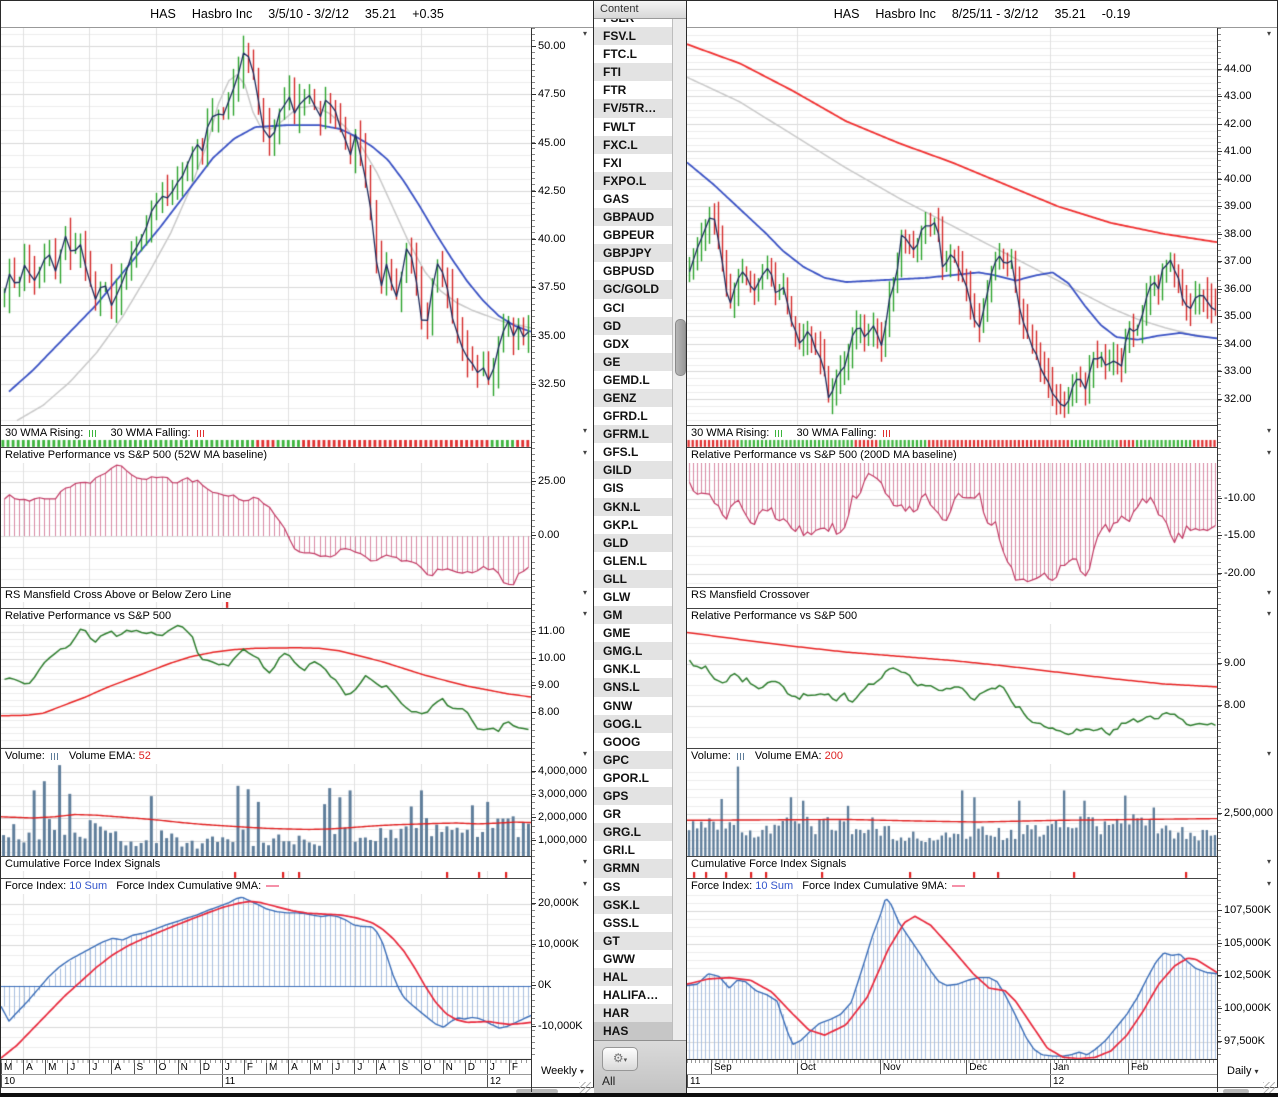 This screenshot has width=1278, height=1097. Describe the element at coordinates (633, 832) in the screenshot. I see `ticker-item-grgl: GRG.L` at that location.